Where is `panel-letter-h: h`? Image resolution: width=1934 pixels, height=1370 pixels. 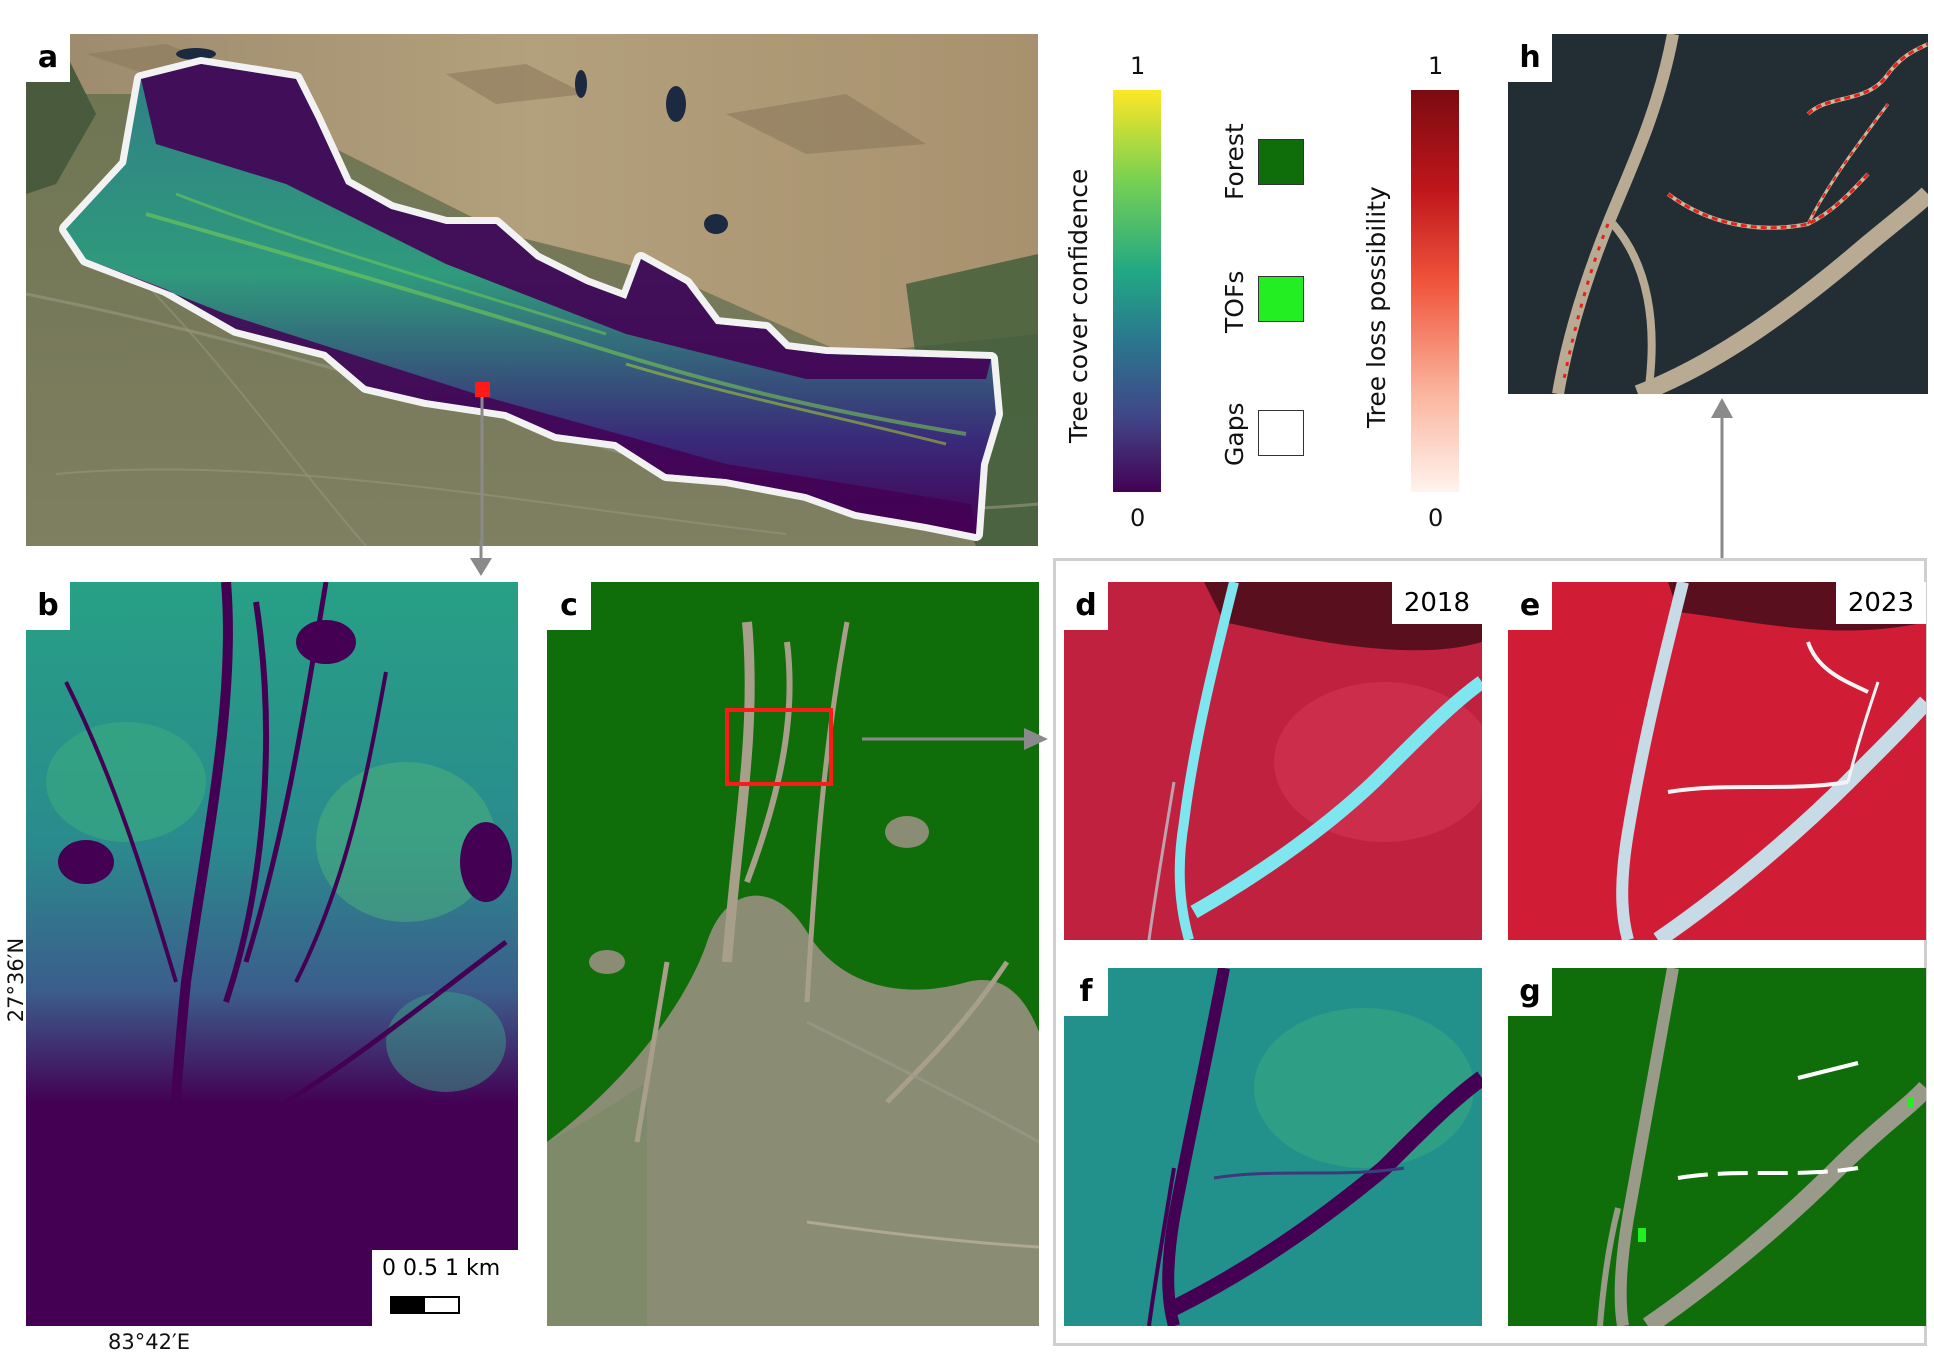 panel-letter-h: h is located at coordinates (1530, 58).